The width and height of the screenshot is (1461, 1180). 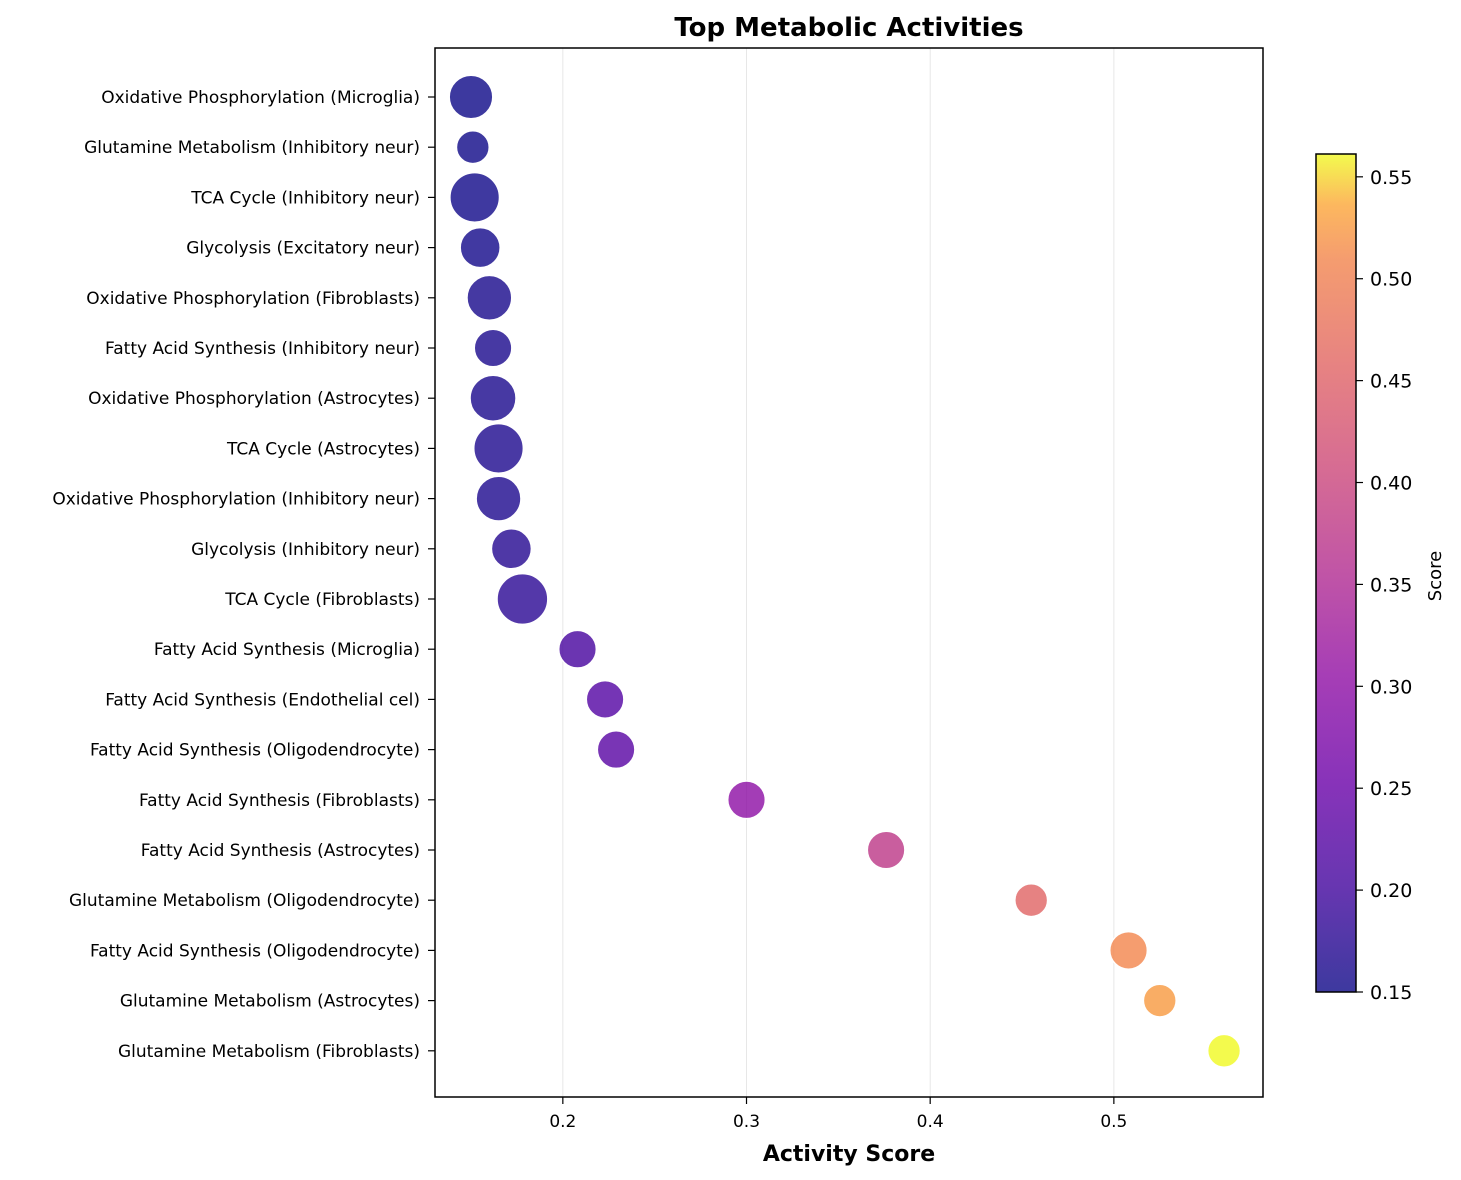 What do you see at coordinates (848, 28) in the screenshot?
I see `chart-title: Top Metabolic Activities` at bounding box center [848, 28].